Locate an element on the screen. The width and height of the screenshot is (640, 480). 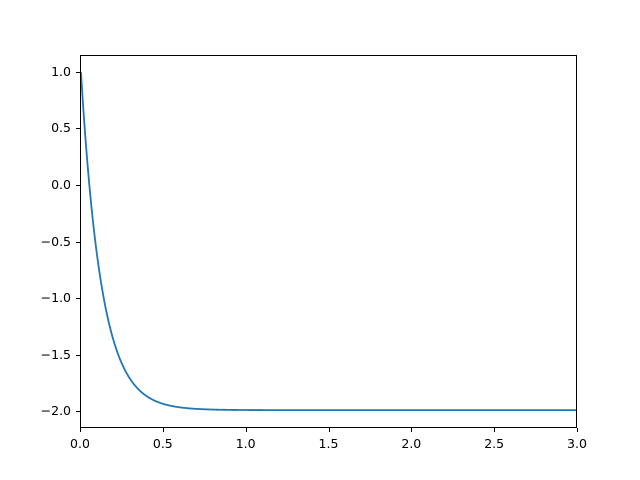
x-tick-label: 1.0 is located at coordinates (245, 443).